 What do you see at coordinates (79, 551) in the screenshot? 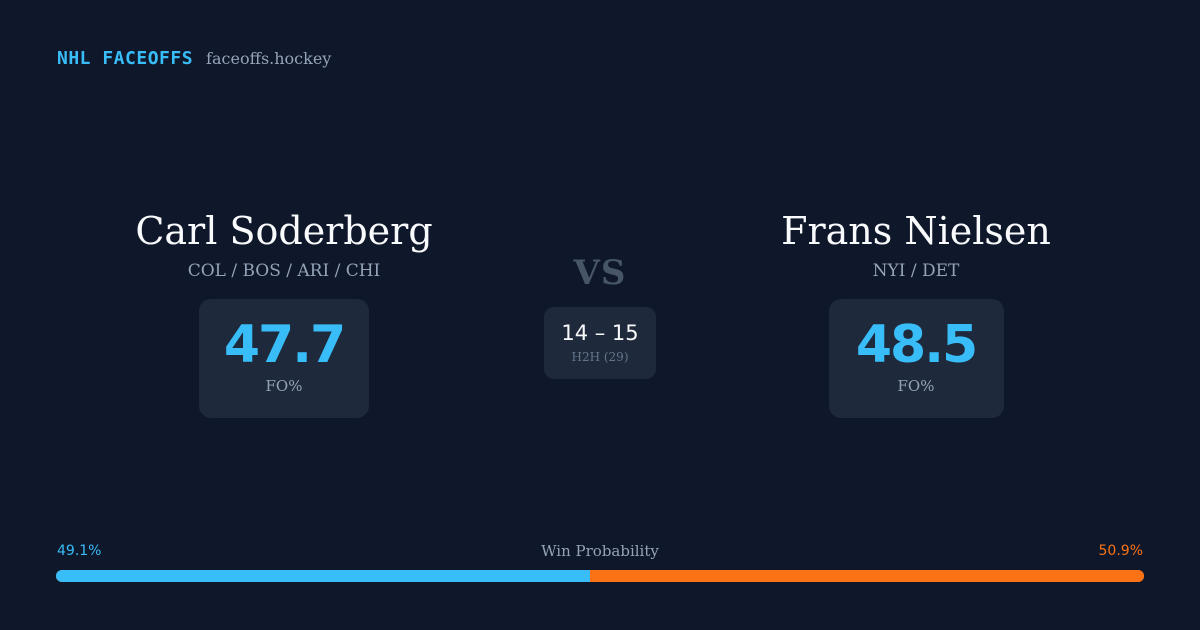
I see `win-prob-left-pct: 49.1%` at bounding box center [79, 551].